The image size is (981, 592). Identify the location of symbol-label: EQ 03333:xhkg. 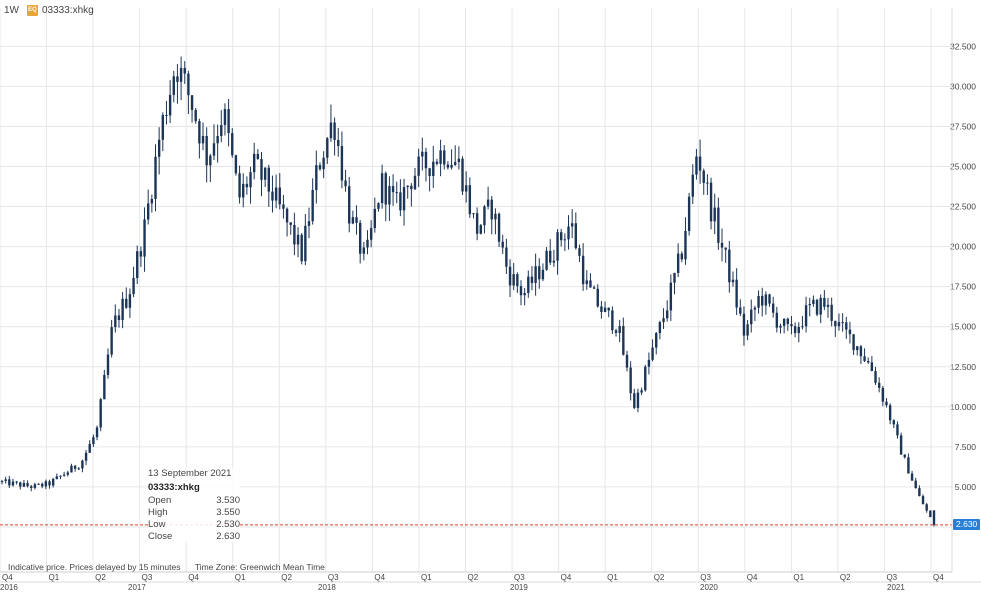
(60, 10).